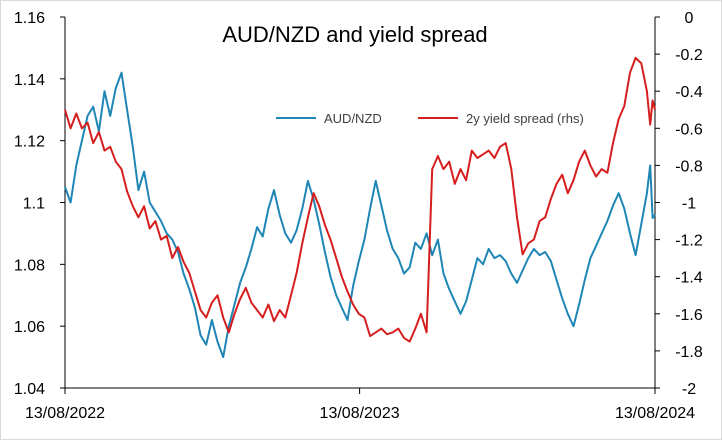 Image resolution: width=722 pixels, height=445 pixels. Describe the element at coordinates (29, 18) in the screenshot. I see `left-tick-label: 1.16` at that location.